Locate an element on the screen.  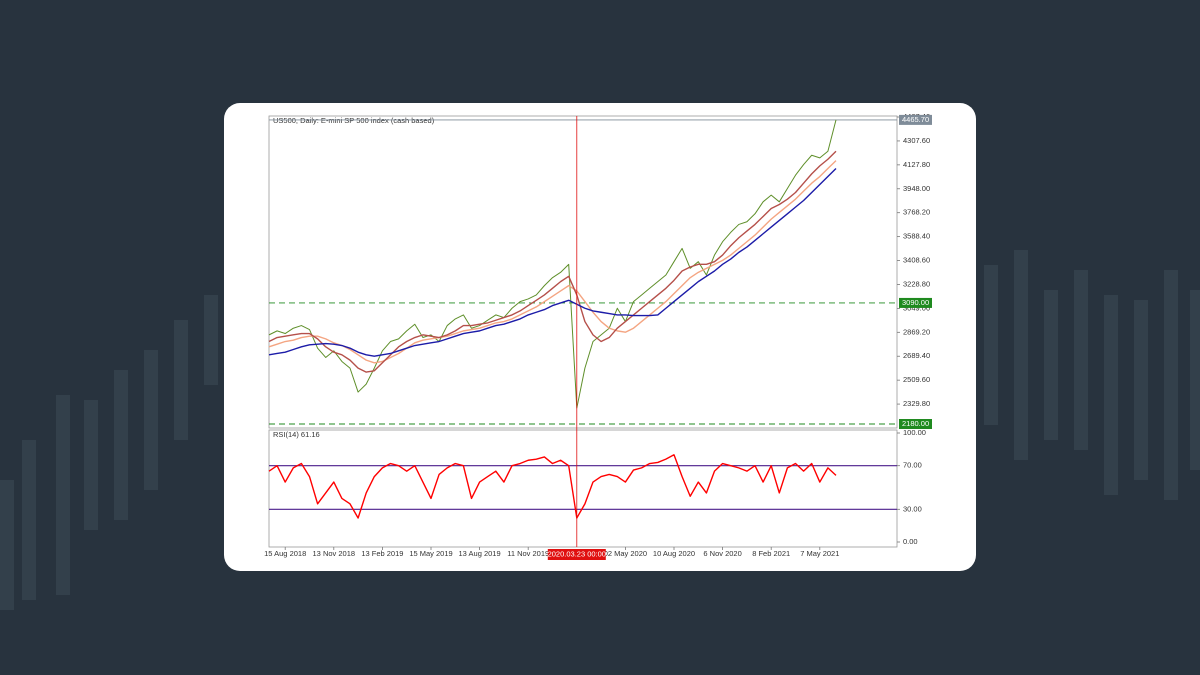
y-tick-label: 3768.20 is located at coordinates (916, 212).